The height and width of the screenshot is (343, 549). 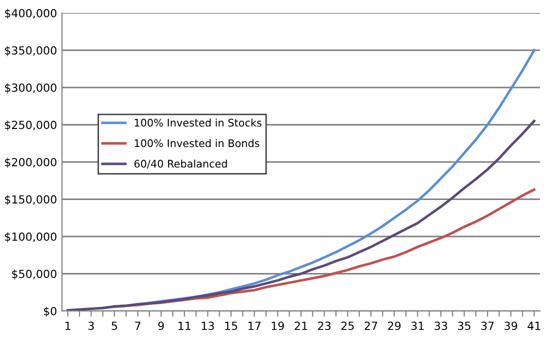 What do you see at coordinates (231, 326) in the screenshot?
I see `x-tick-label: 15` at bounding box center [231, 326].